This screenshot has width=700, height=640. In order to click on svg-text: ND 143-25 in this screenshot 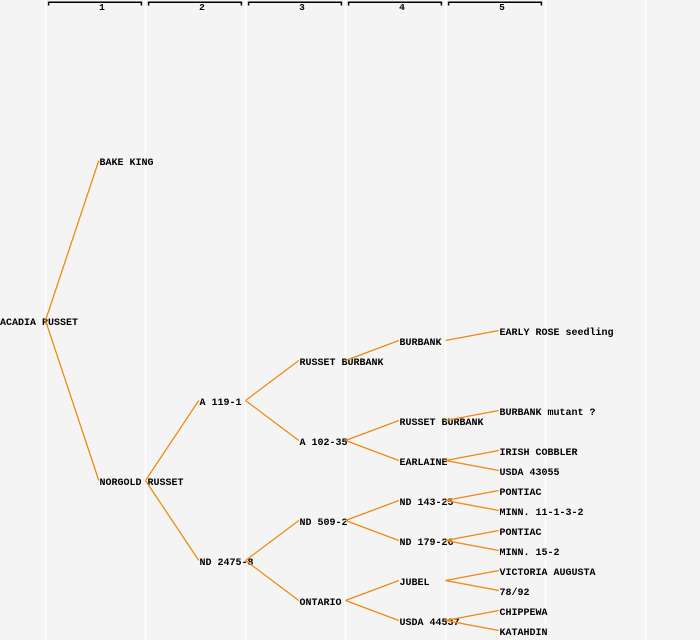, I will do `click(427, 503)`.